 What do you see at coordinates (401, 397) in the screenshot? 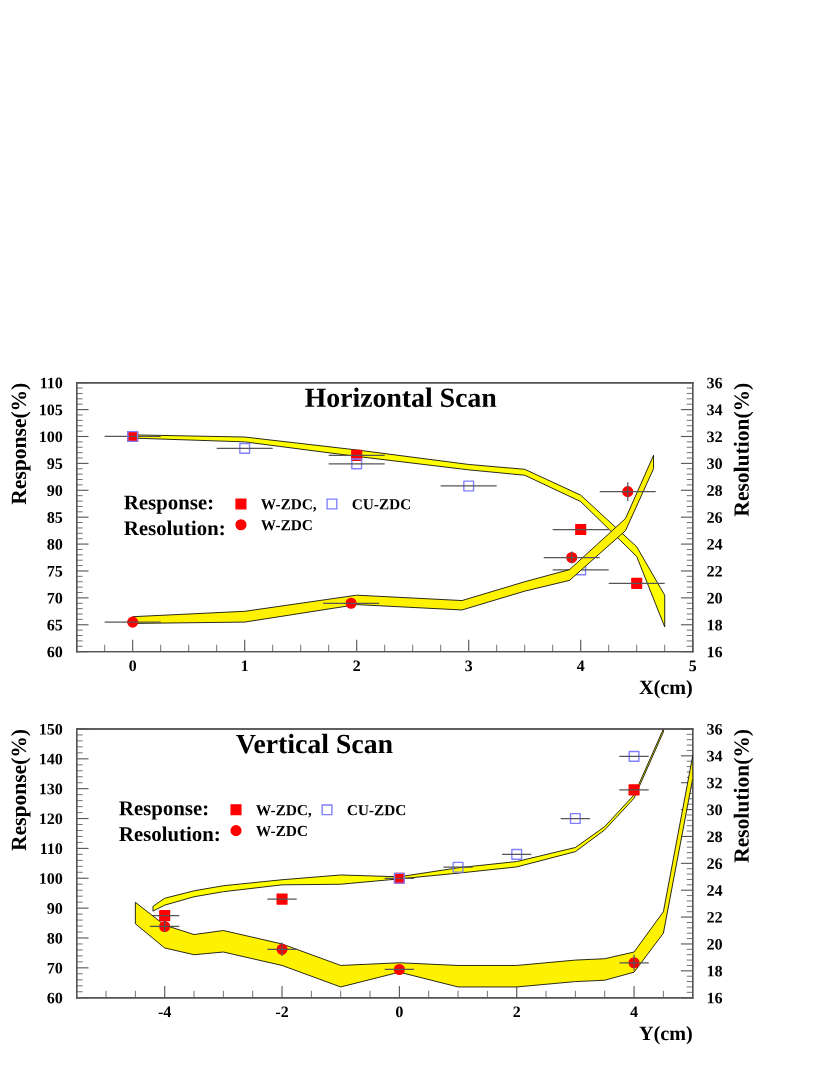
I see `chart-title: Horizontal Scan` at bounding box center [401, 397].